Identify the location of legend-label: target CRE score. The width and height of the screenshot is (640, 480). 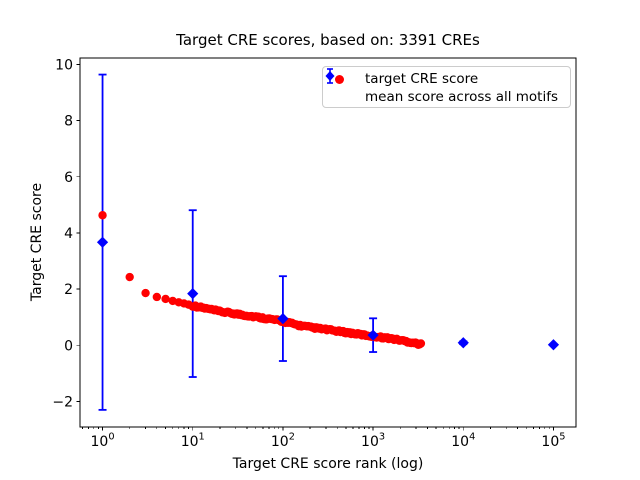
(422, 79).